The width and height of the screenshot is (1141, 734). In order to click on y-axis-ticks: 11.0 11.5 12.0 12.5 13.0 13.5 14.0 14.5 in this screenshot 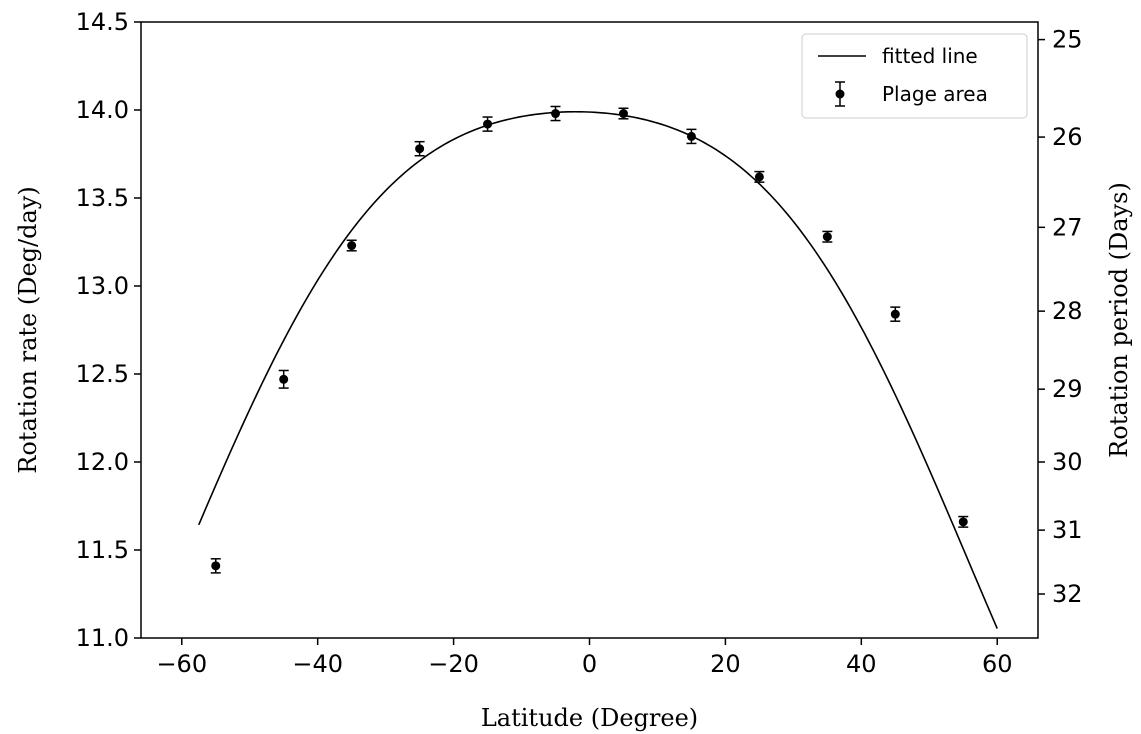, I will do `click(108, 330)`.